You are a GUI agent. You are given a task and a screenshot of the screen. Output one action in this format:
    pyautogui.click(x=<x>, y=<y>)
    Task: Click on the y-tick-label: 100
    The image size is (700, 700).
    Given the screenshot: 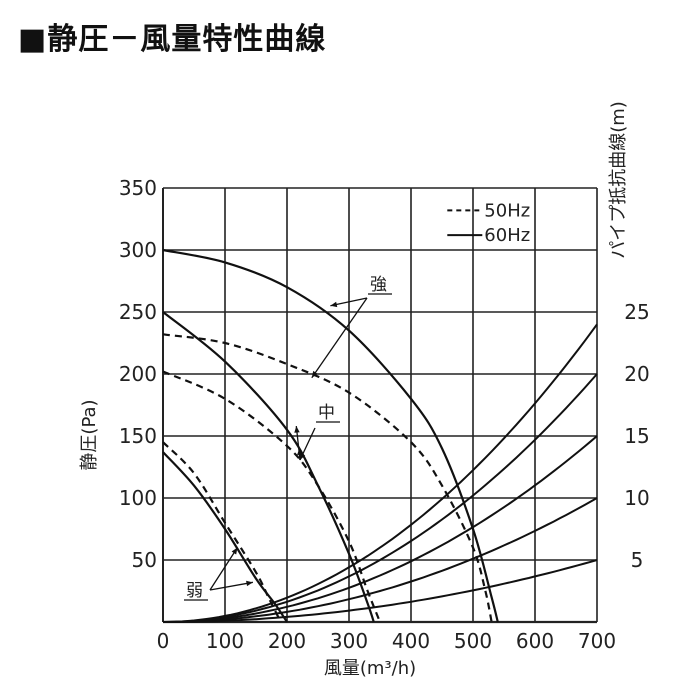 What is the action you would take?
    pyautogui.click(x=138, y=498)
    